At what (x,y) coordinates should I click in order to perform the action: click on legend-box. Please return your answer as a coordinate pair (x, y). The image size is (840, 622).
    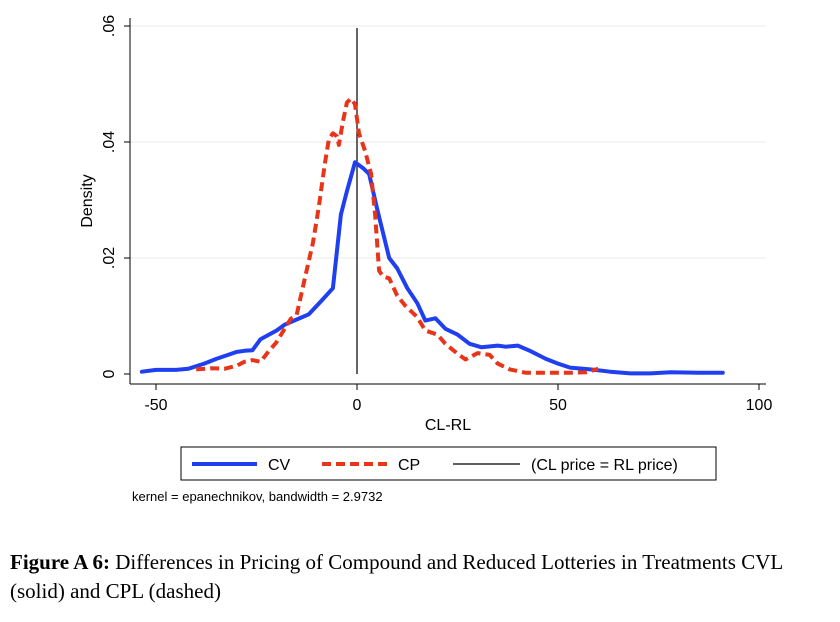
    Looking at the image, I should click on (448, 463).